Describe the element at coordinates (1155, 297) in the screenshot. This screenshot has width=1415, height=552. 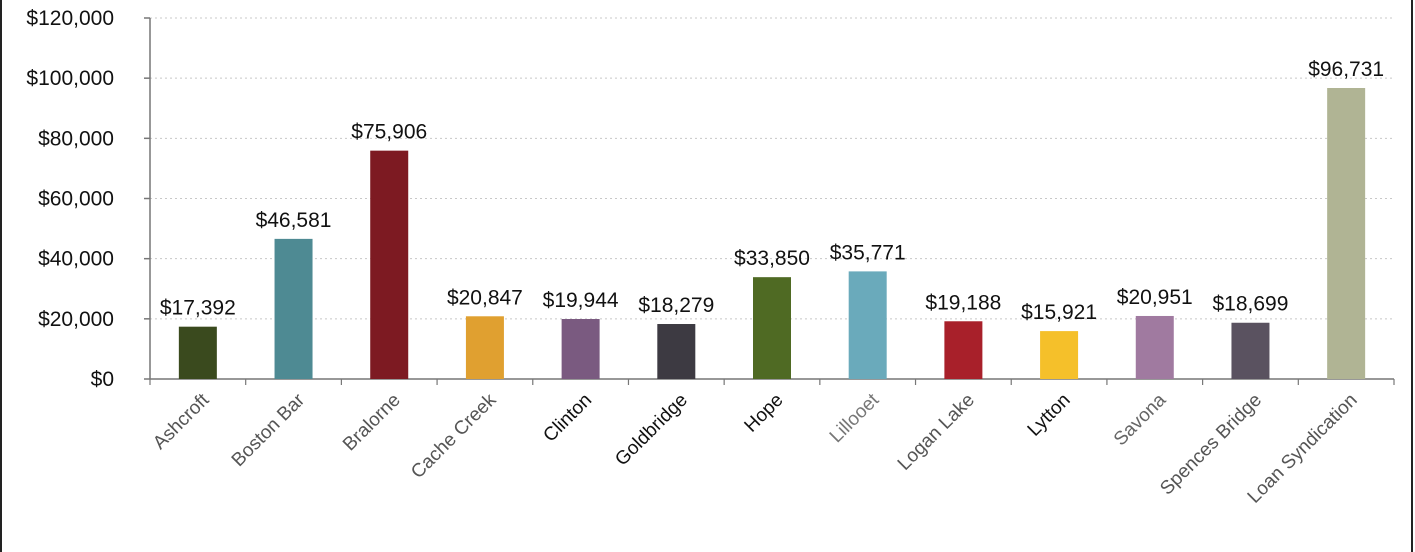
I see `data-label: $20,951` at that location.